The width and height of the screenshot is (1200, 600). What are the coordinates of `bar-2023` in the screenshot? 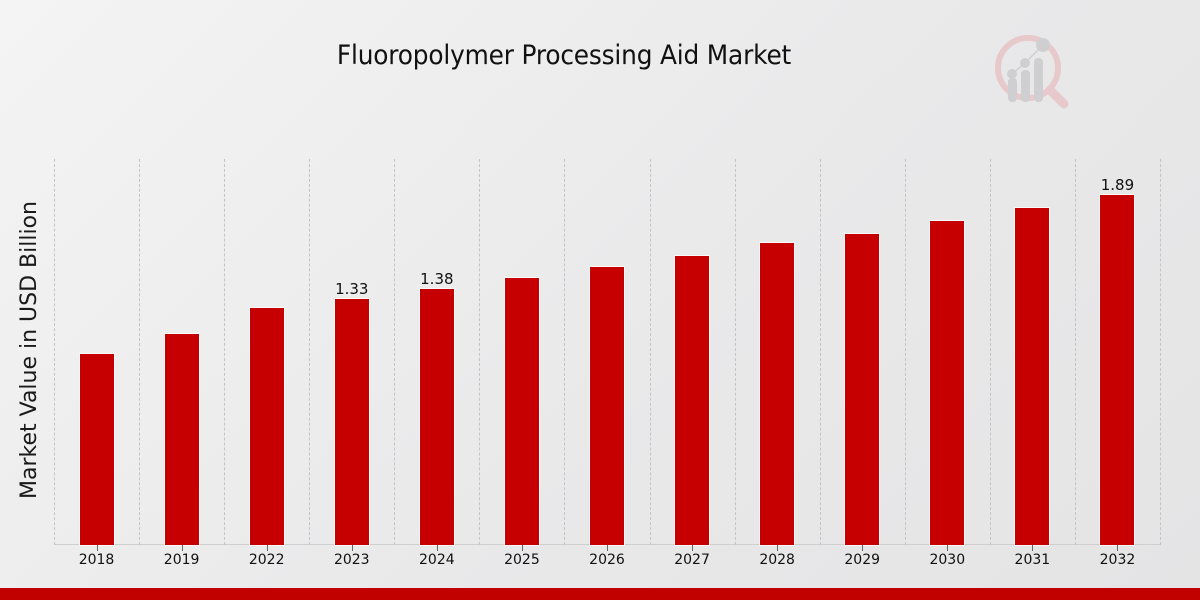 It's located at (351, 422).